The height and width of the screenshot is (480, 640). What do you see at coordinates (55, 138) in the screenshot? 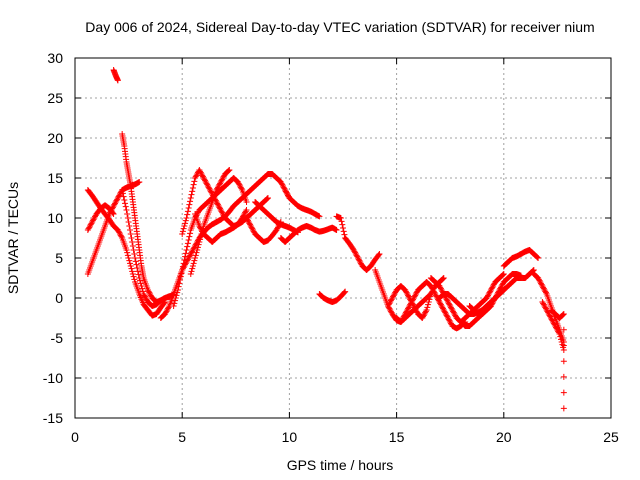
I see `y-tick-label: 20` at bounding box center [55, 138].